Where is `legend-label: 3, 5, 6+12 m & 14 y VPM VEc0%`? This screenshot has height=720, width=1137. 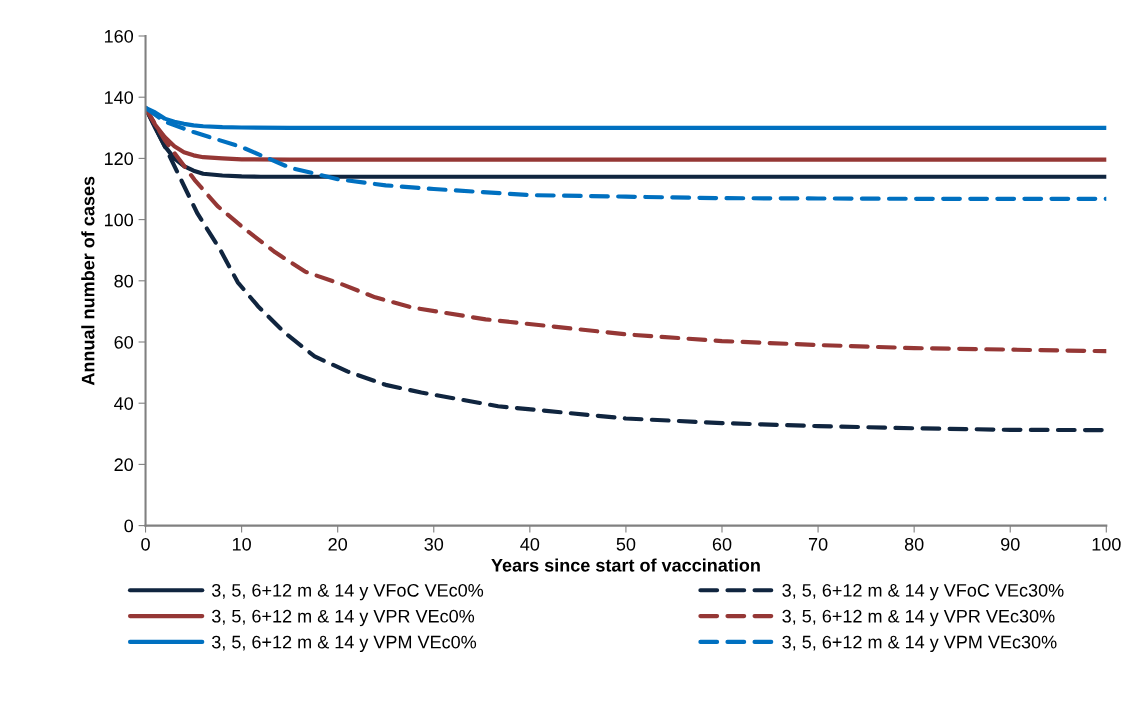 legend-label: 3, 5, 6+12 m & 14 y VPM VEc0% is located at coordinates (344, 644).